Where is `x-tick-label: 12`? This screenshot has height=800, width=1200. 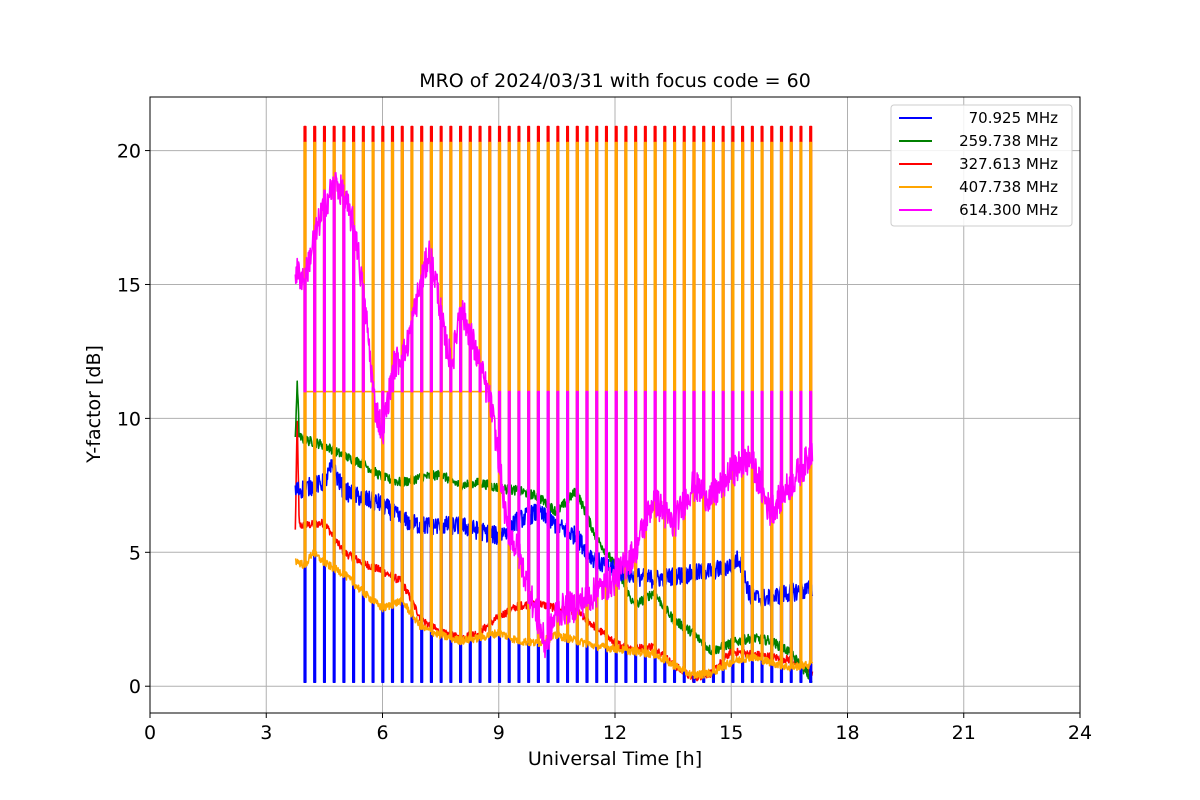 x-tick-label: 12 is located at coordinates (615, 733).